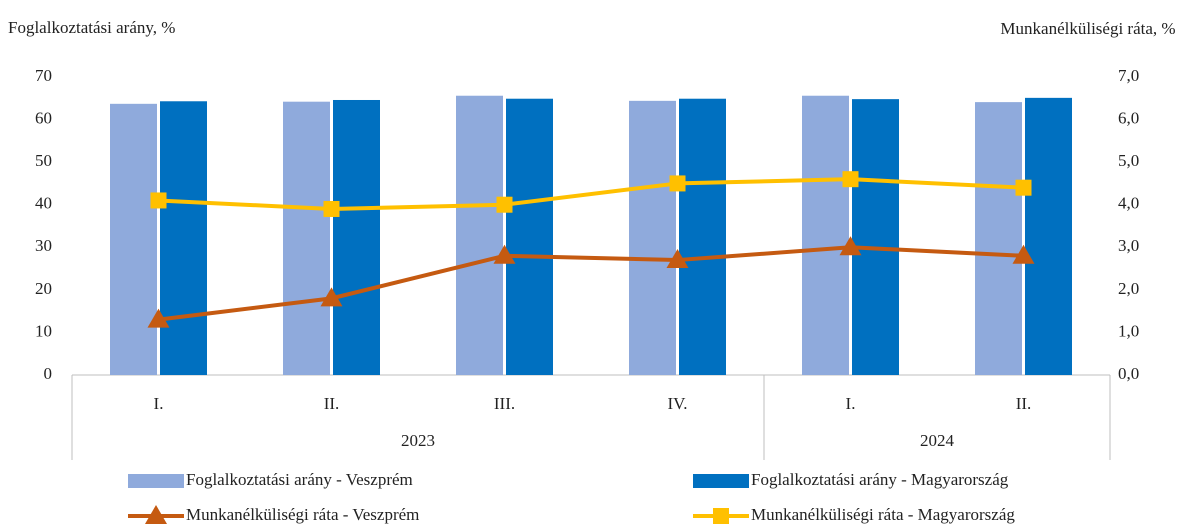  What do you see at coordinates (1128, 203) in the screenshot?
I see `y2-tick-label: 4,0` at bounding box center [1128, 203].